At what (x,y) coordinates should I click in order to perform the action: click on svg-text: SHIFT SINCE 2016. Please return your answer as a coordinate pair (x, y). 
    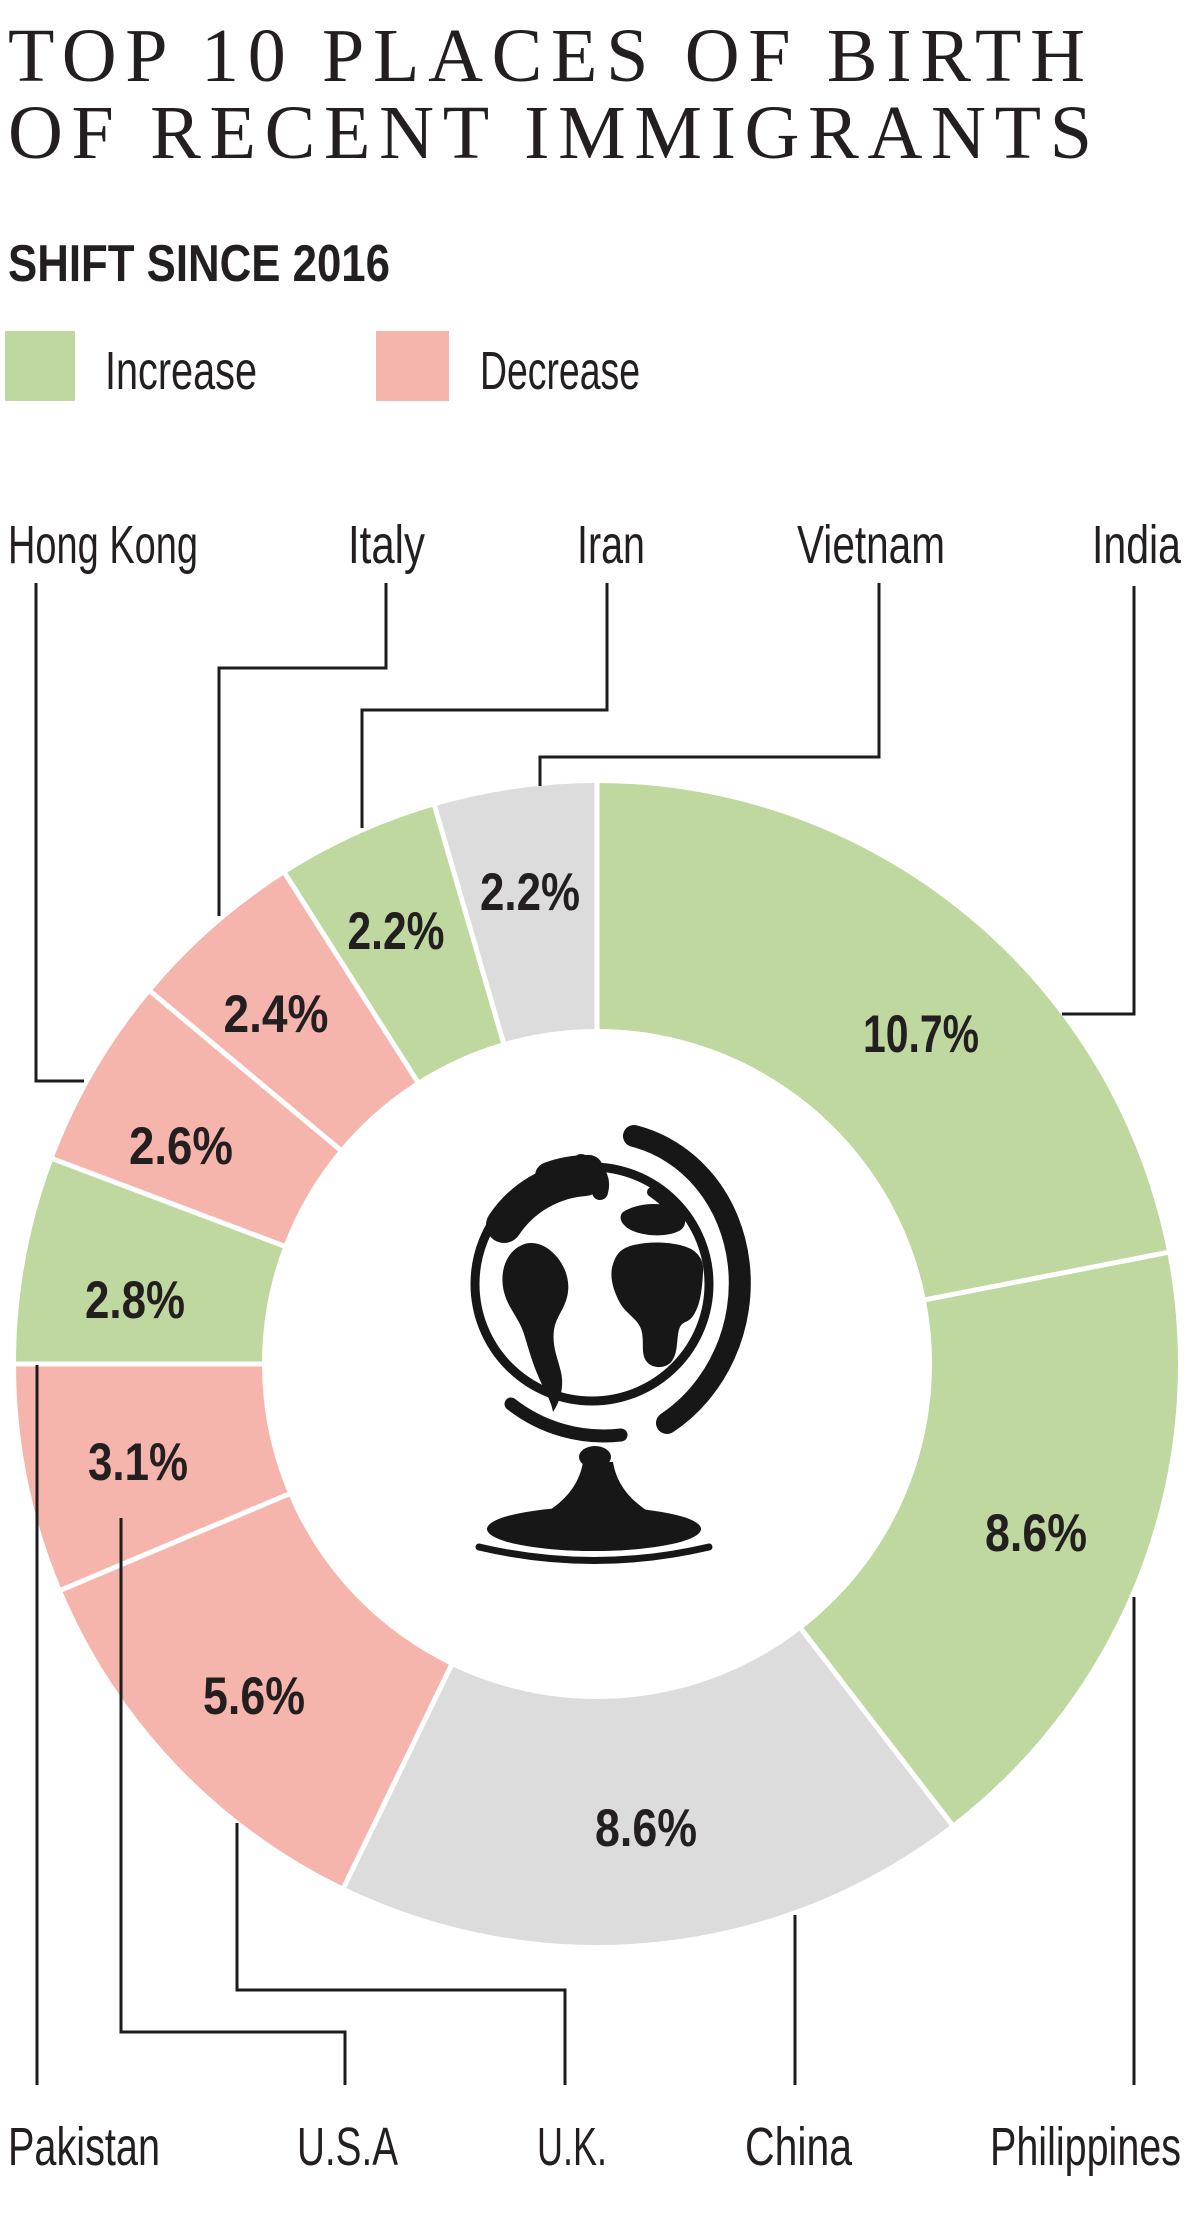
    Looking at the image, I should click on (199, 264).